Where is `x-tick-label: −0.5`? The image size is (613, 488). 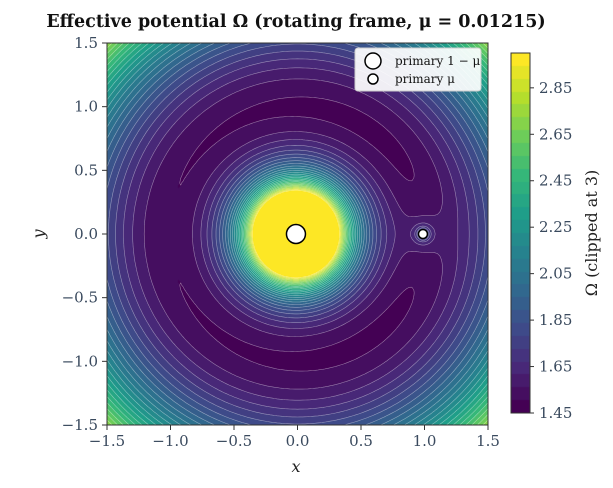 x-tick-label: −0.5 is located at coordinates (234, 441).